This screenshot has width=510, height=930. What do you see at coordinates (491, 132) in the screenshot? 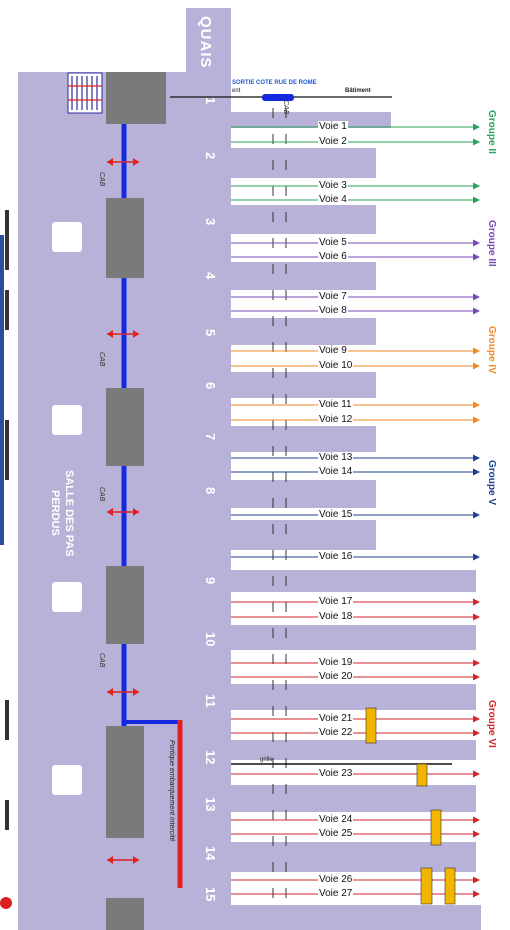
I see `groupe-label: Groupe II` at bounding box center [491, 132].